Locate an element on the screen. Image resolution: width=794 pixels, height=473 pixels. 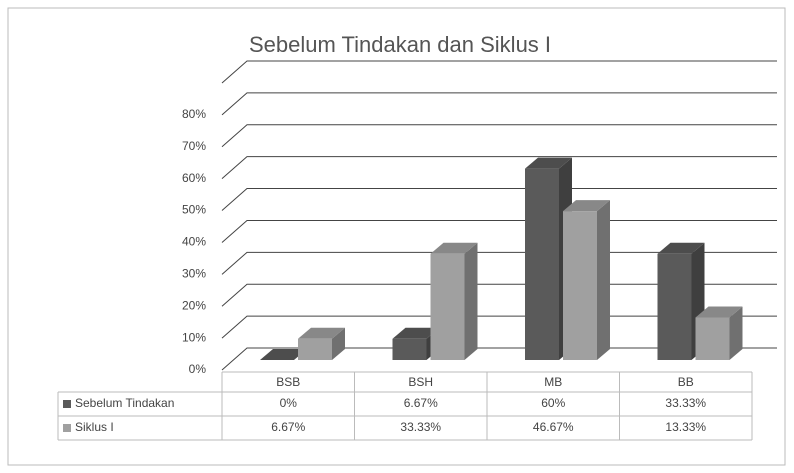
legend-label: Sebelum Tindakan is located at coordinates (124, 403).